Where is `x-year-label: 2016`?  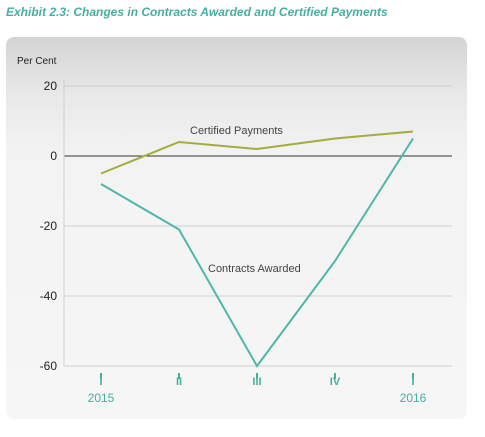 x-year-label: 2016 is located at coordinates (413, 398).